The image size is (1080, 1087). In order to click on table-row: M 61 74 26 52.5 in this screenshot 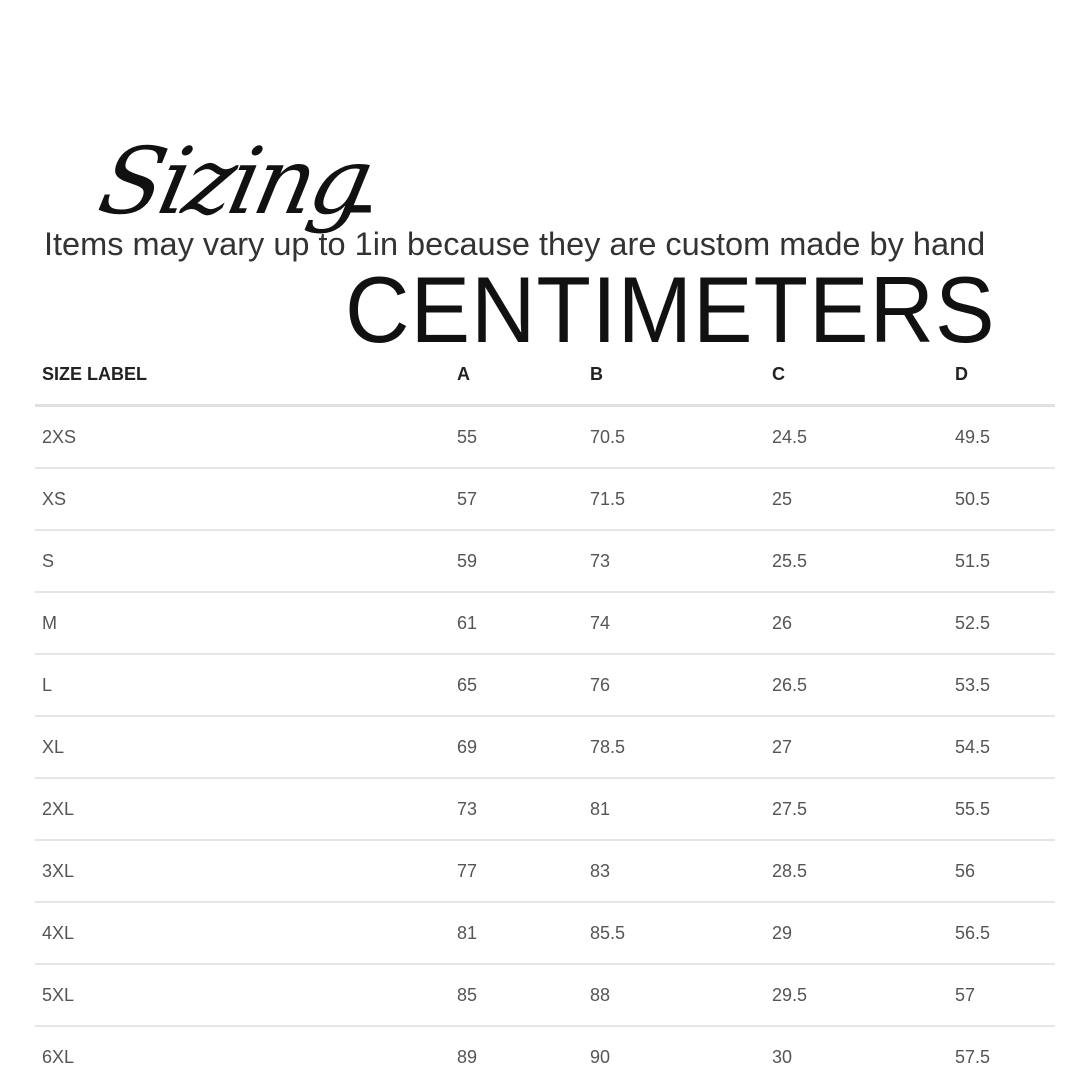, I will do `click(545, 624)`.